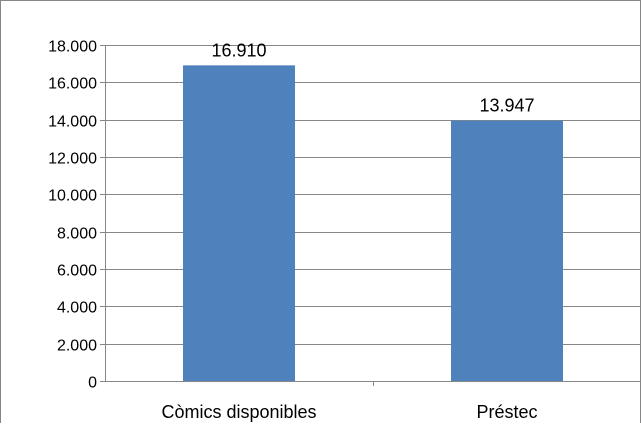 The image size is (641, 424). I want to click on y-tick-label: 16.000, so click(72, 84).